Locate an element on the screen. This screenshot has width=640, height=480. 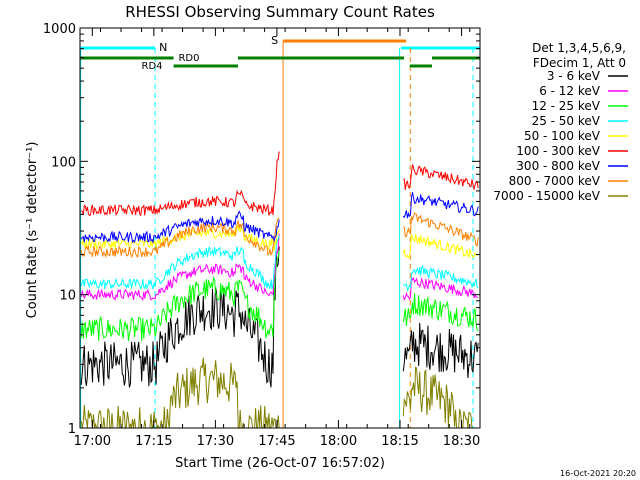
night-label: N is located at coordinates (163, 47).